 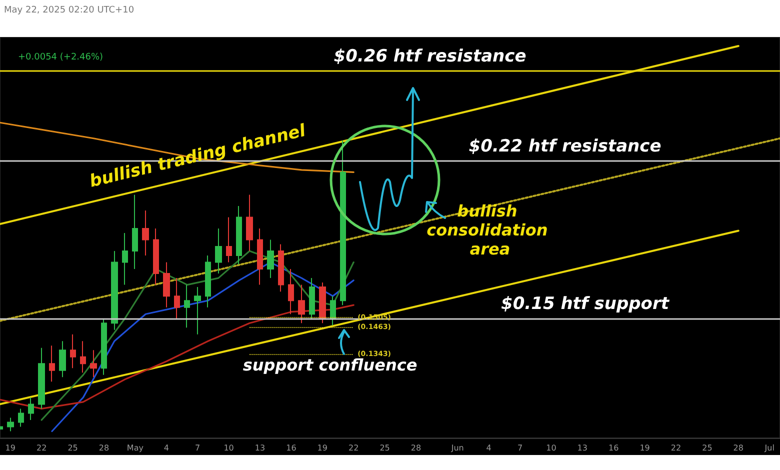 I want to click on ref-line-label: $0.15 htf support, so click(x=585, y=304).